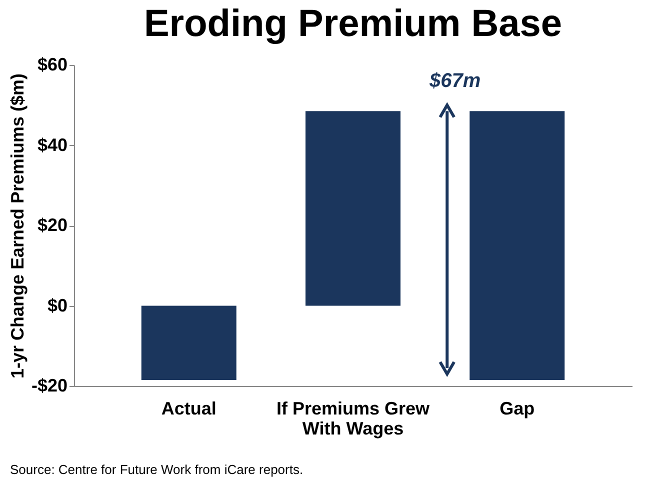 This screenshot has width=662, height=484. I want to click on y-tick-label: $0, so click(57, 305).